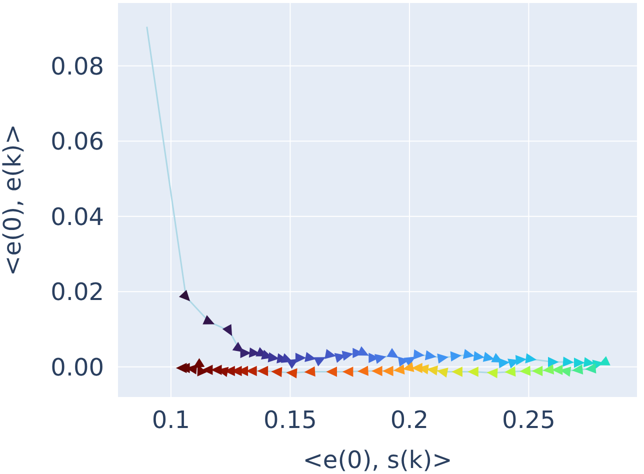 The height and width of the screenshot is (474, 644). What do you see at coordinates (77, 367) in the screenshot?
I see `y-tick-label: 0.00` at bounding box center [77, 367].